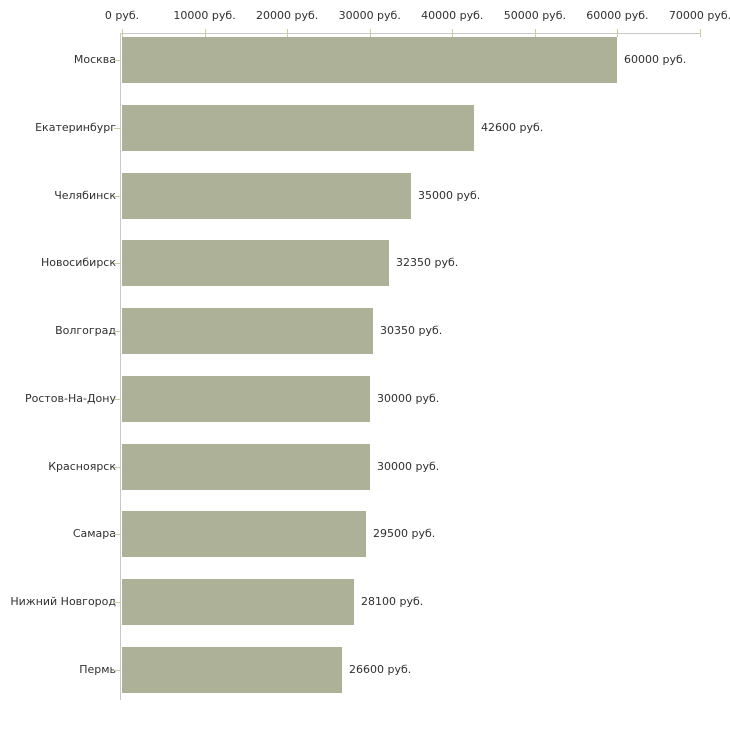  What do you see at coordinates (427, 262) in the screenshot?
I see `value-label: 32350 руб.` at bounding box center [427, 262].